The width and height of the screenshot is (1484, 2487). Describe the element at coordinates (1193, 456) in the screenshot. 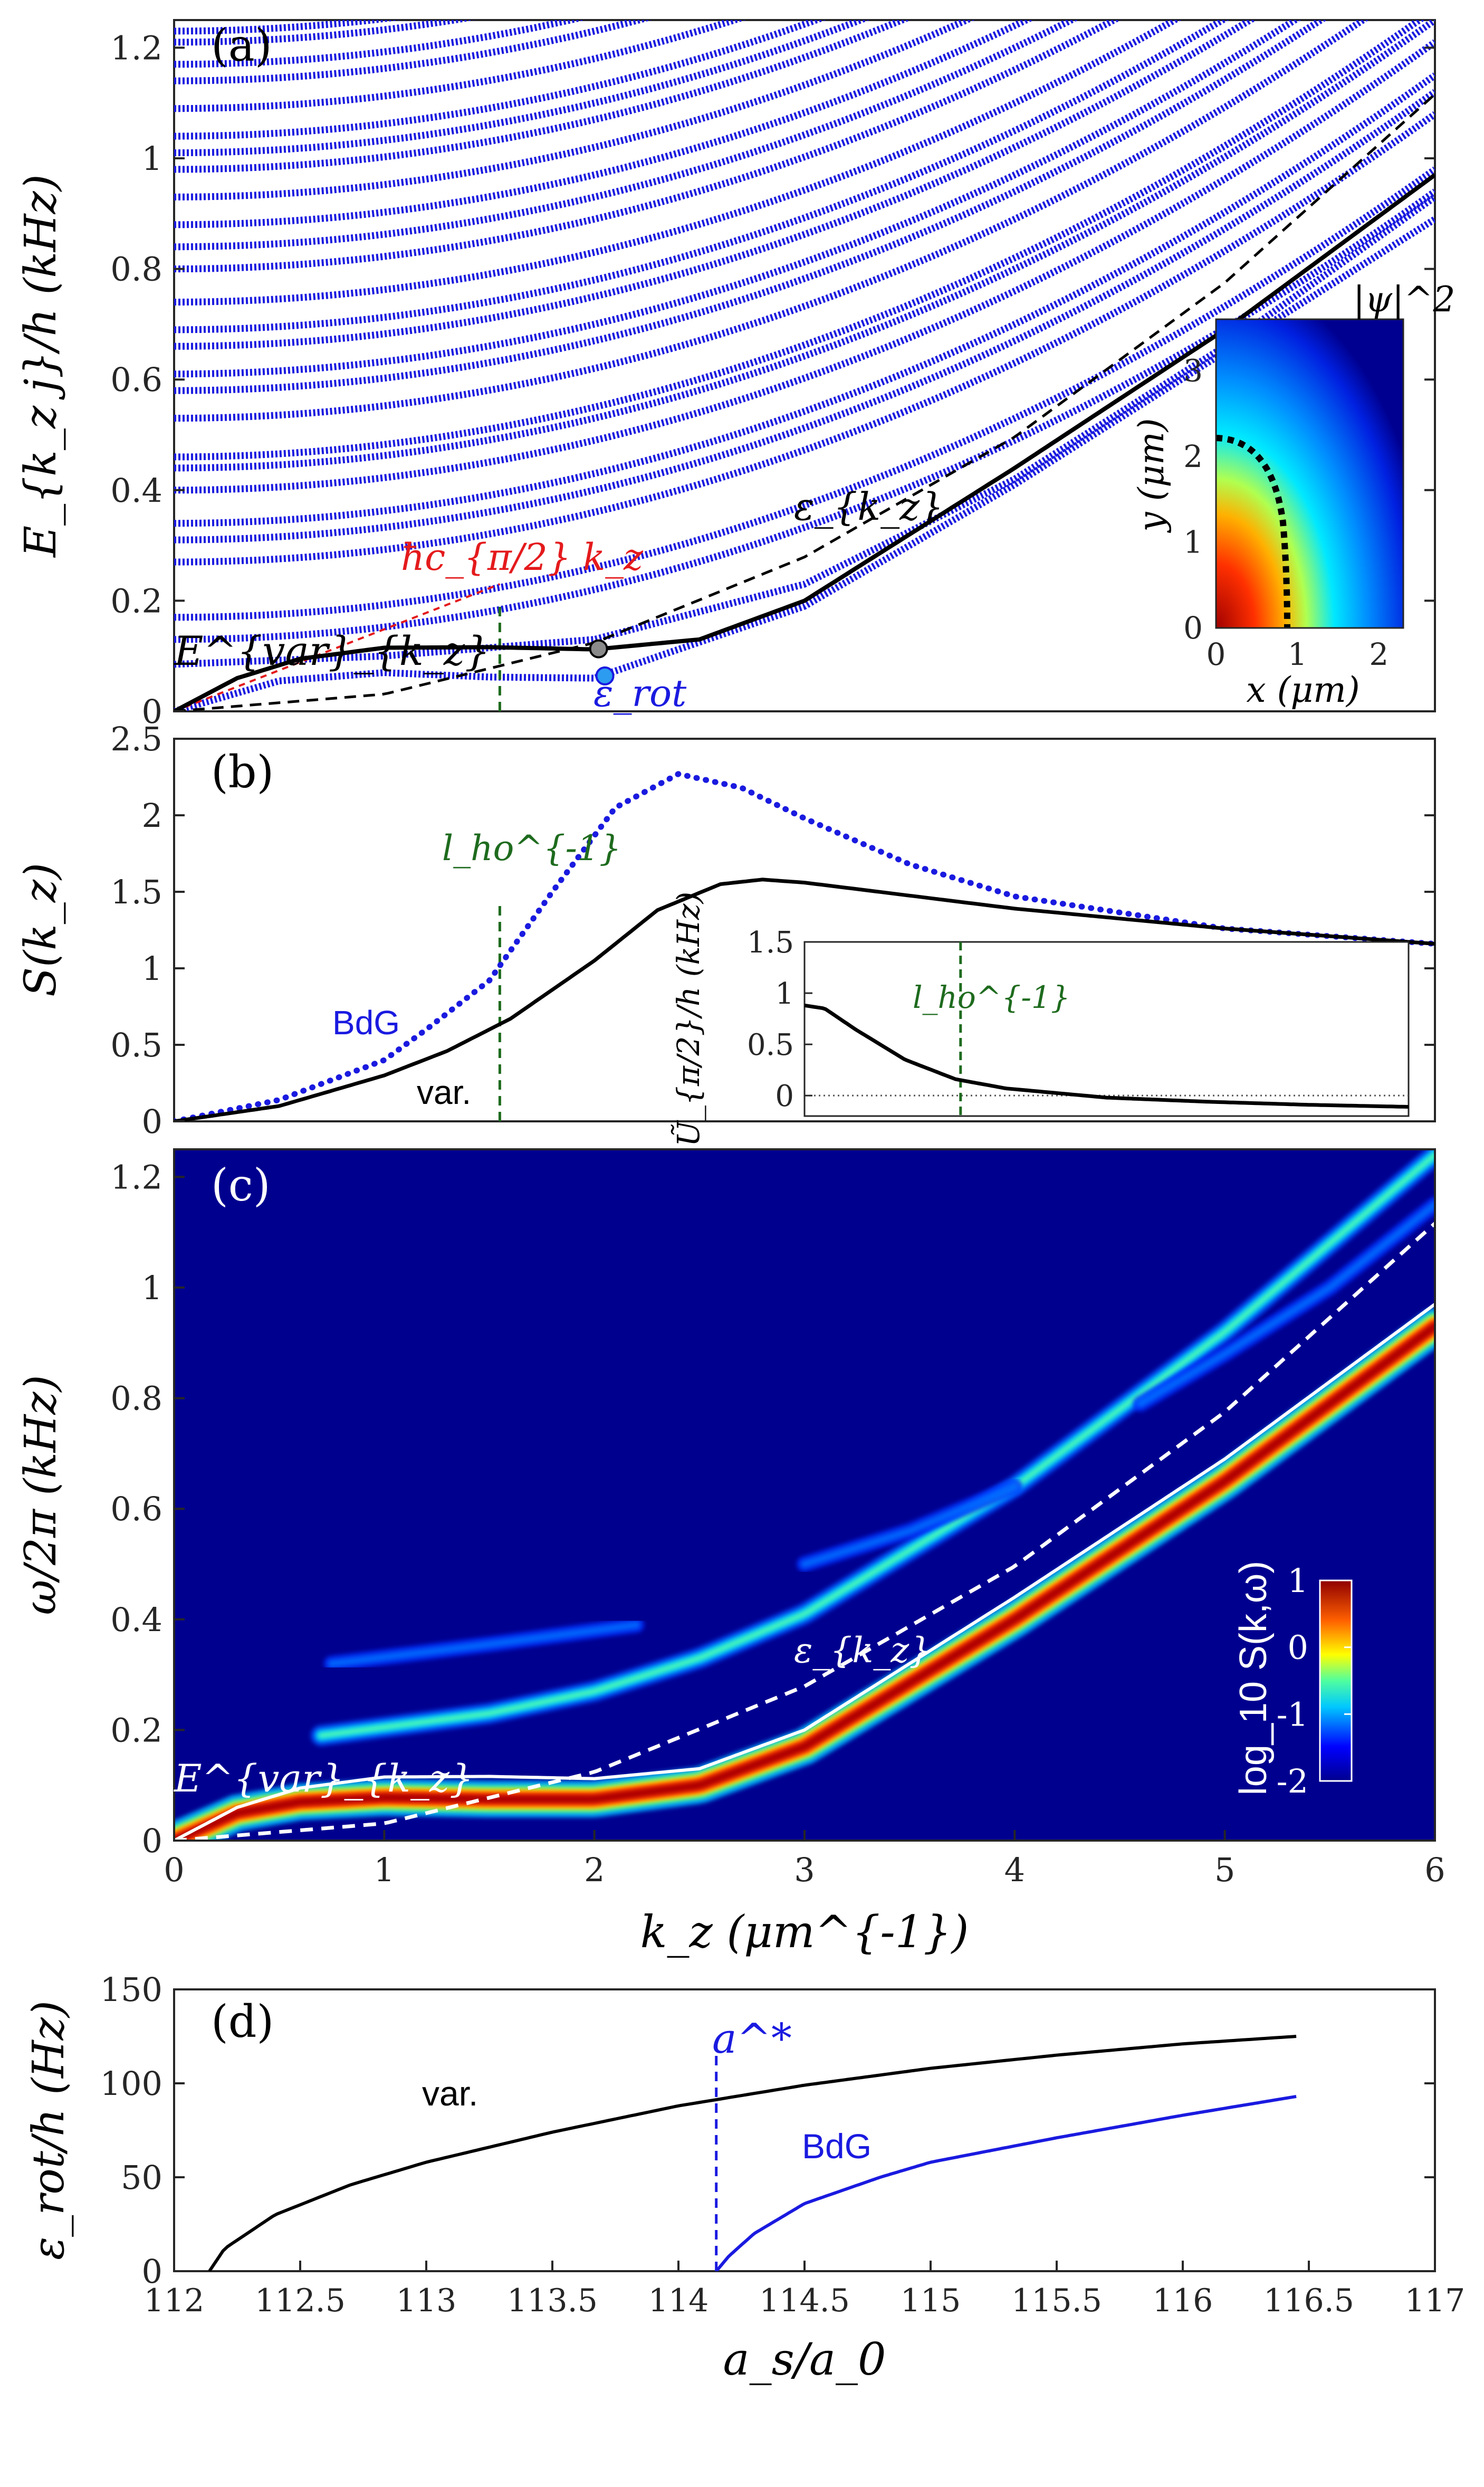

I see `inset-y-label: 2` at that location.